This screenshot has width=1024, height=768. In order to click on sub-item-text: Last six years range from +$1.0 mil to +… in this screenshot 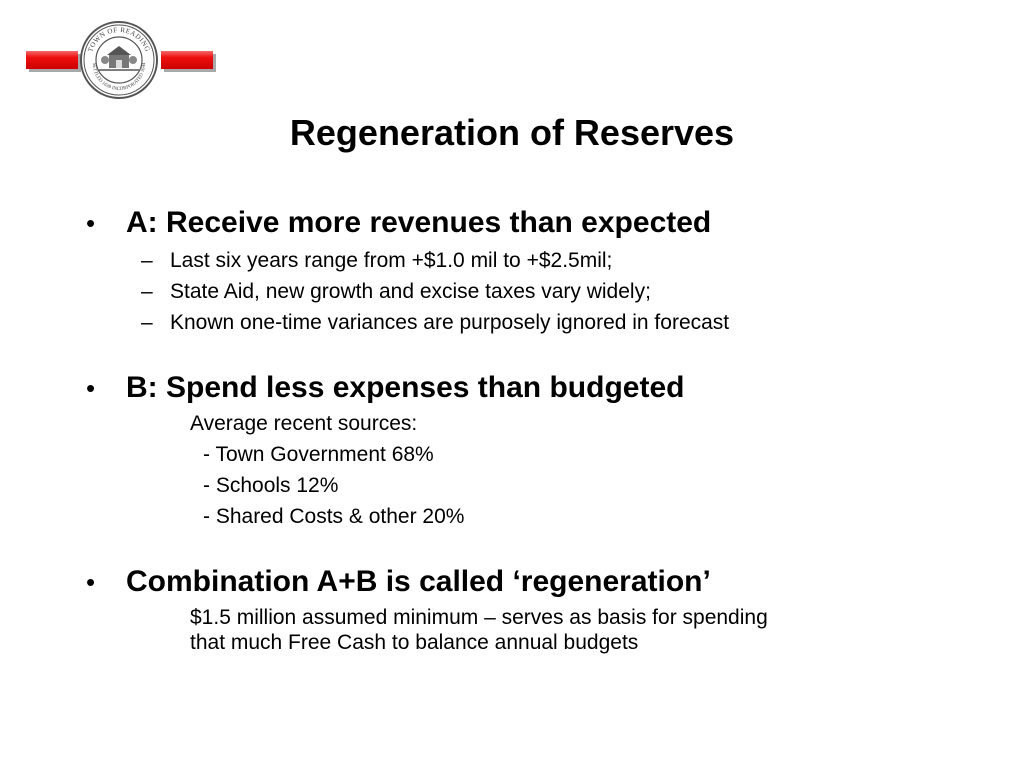, I will do `click(391, 260)`.